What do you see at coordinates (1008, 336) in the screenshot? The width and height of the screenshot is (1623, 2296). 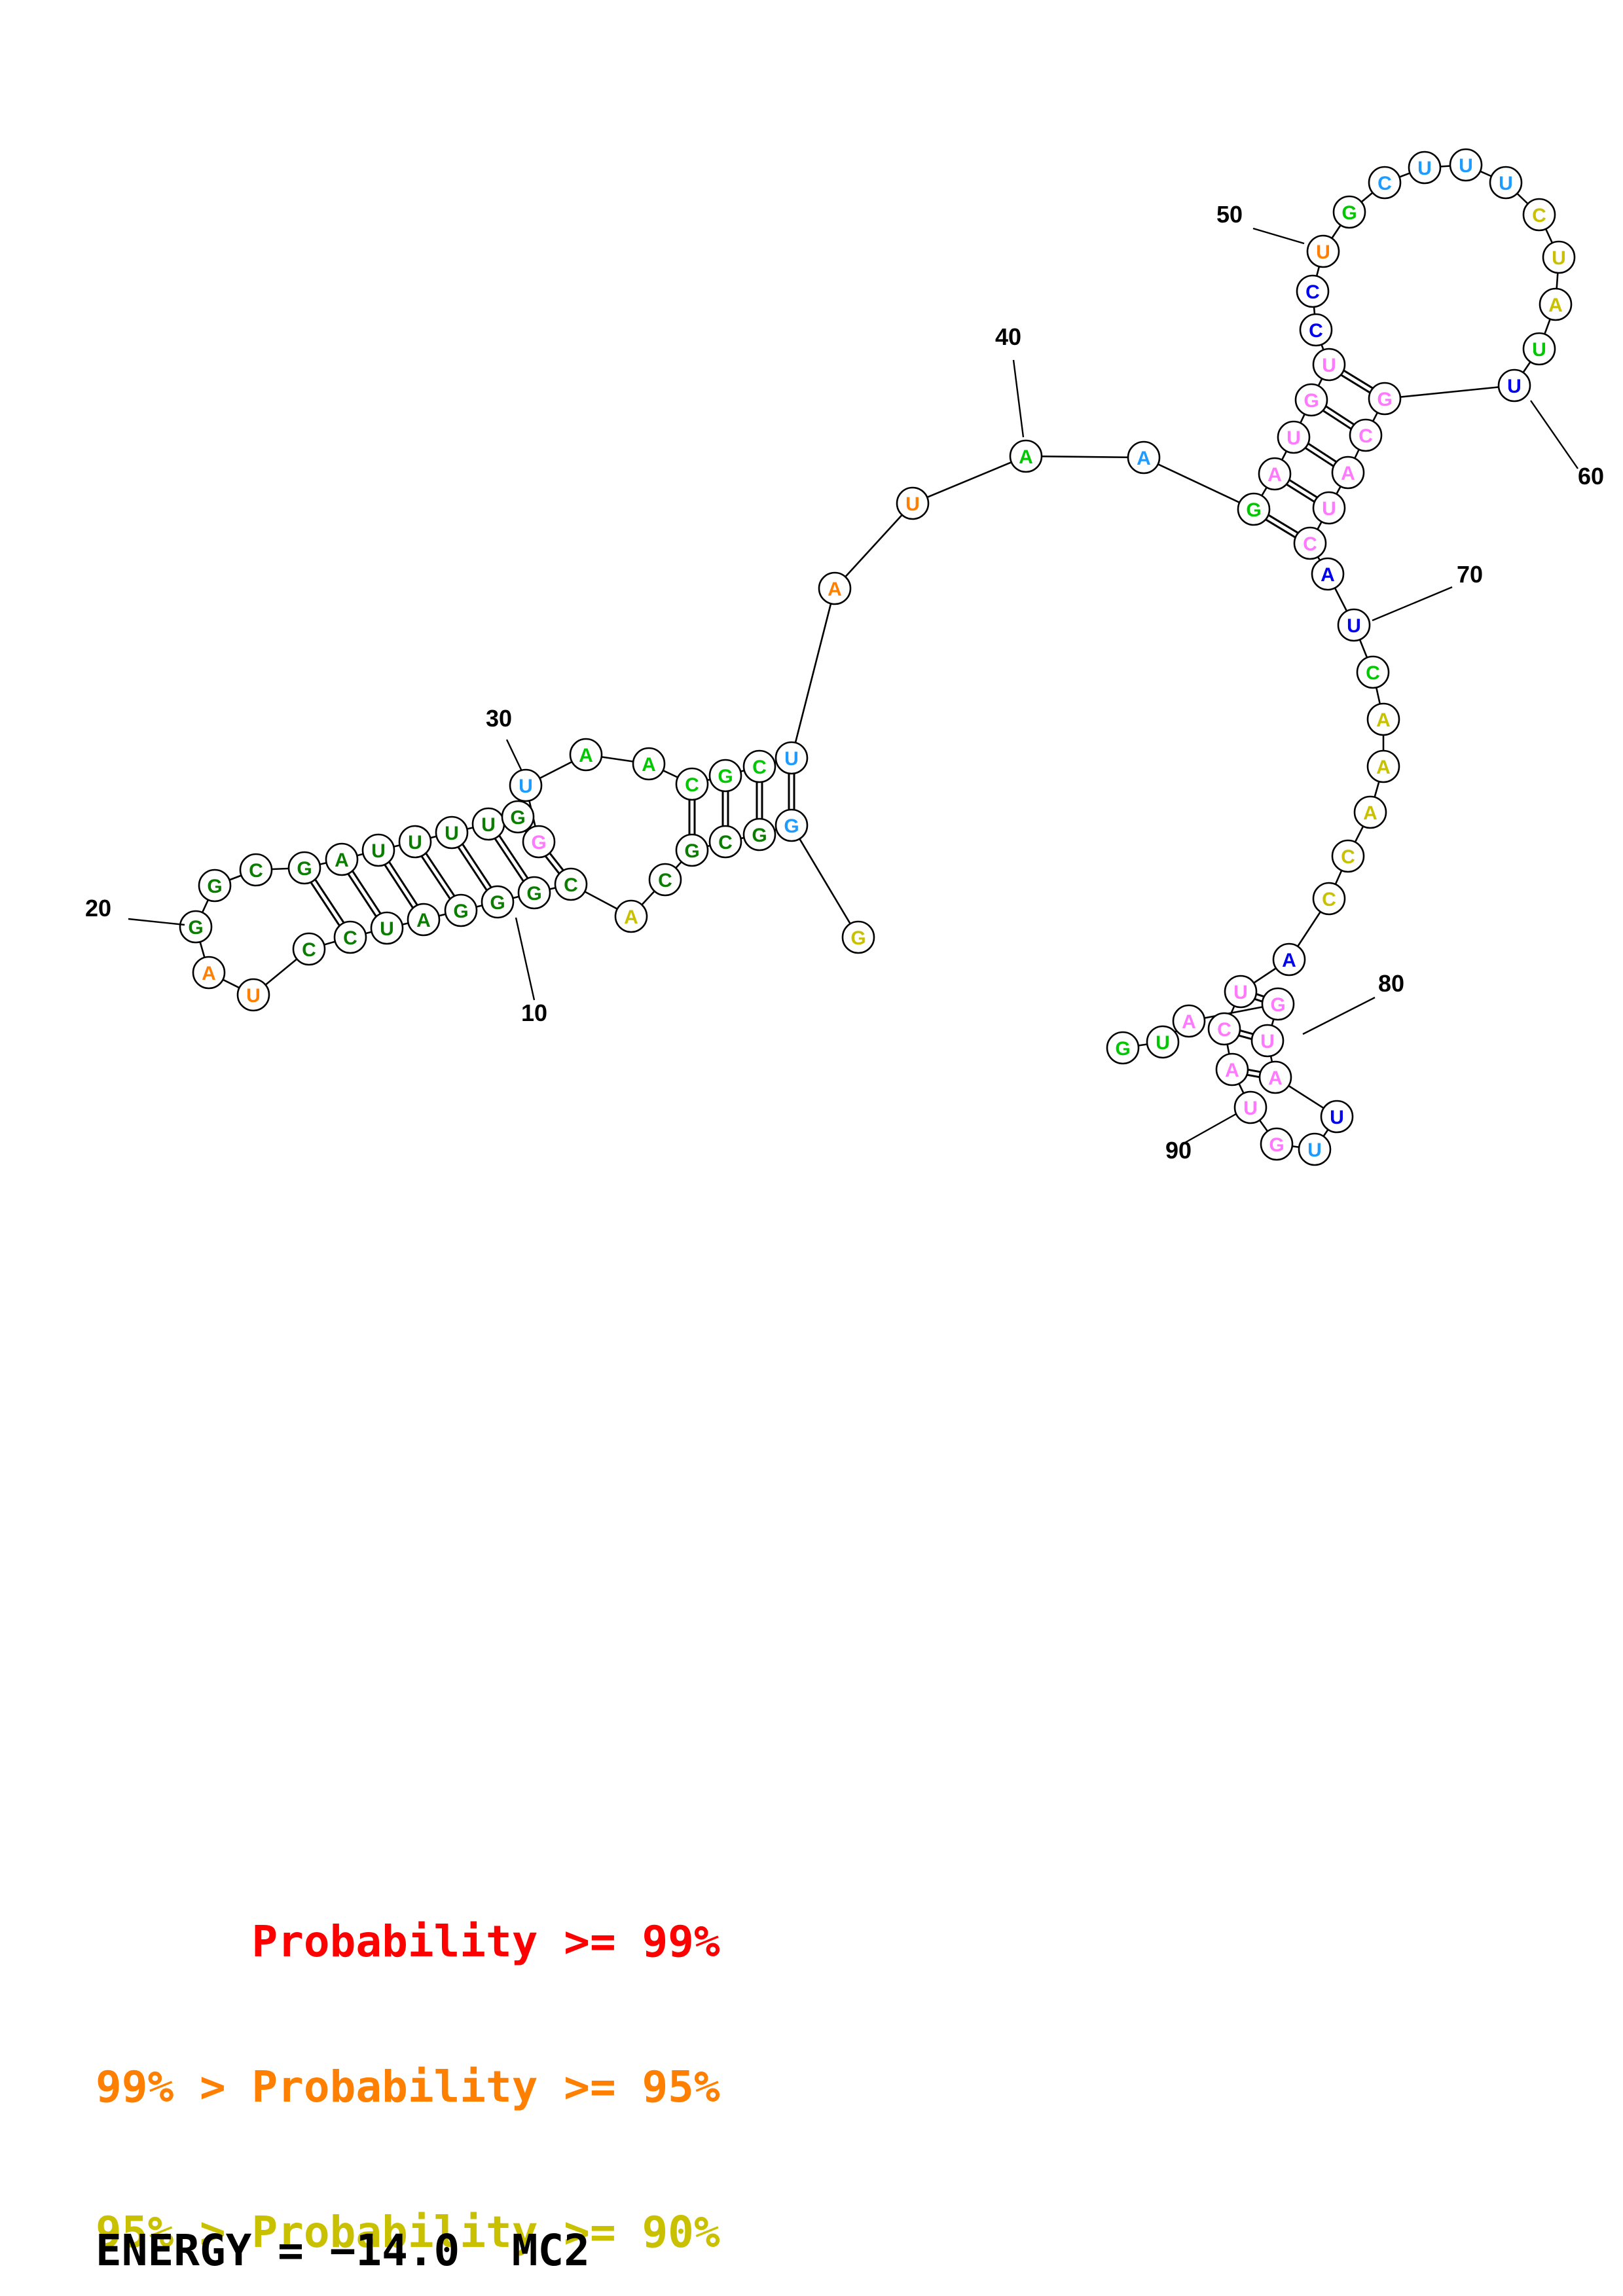 I see `sequence-number-label: 40` at bounding box center [1008, 336].